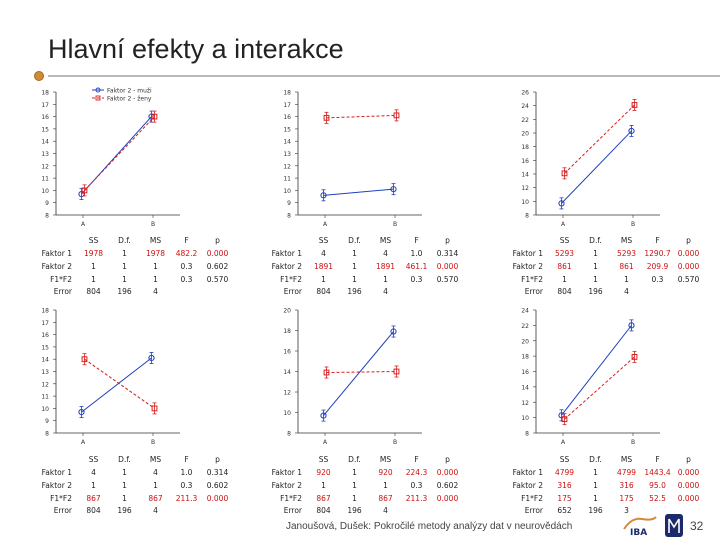  I want to click on iba-logo: IBA, so click(640, 526).